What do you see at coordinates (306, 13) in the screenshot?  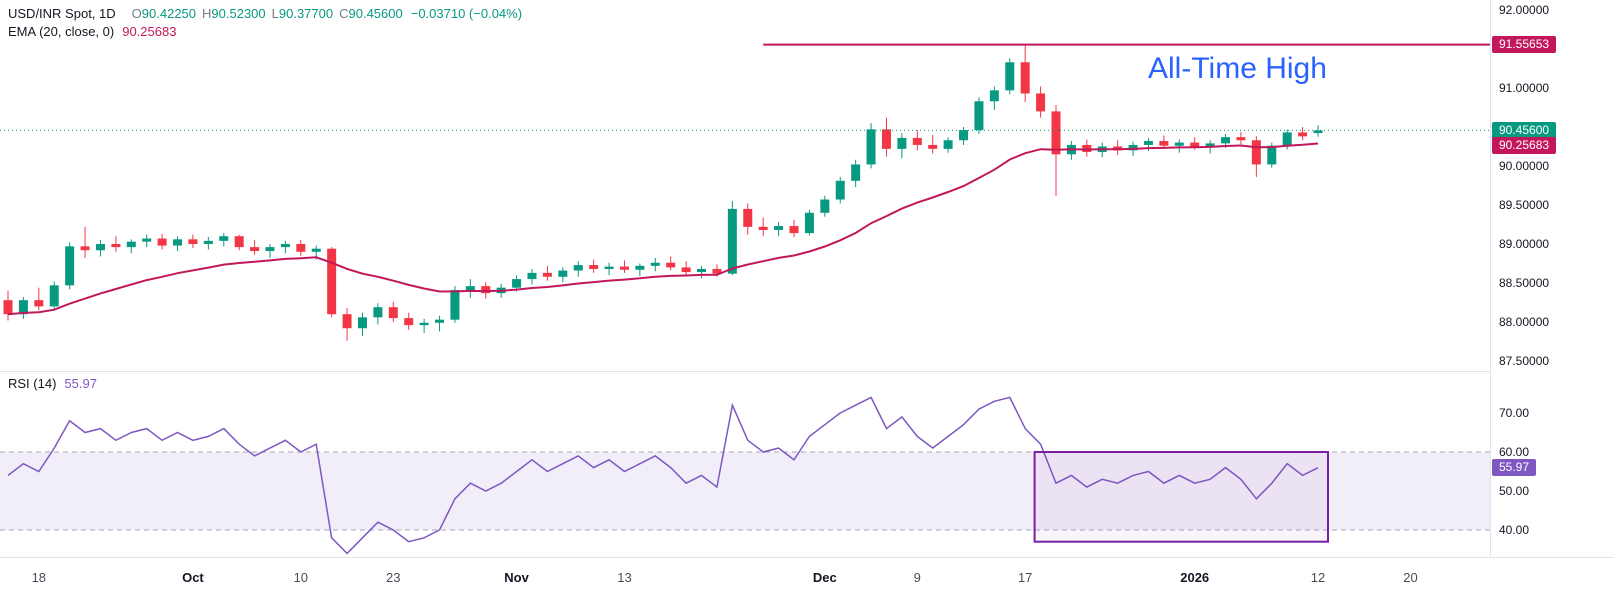 I see `ohlc-number: 90.37700` at bounding box center [306, 13].